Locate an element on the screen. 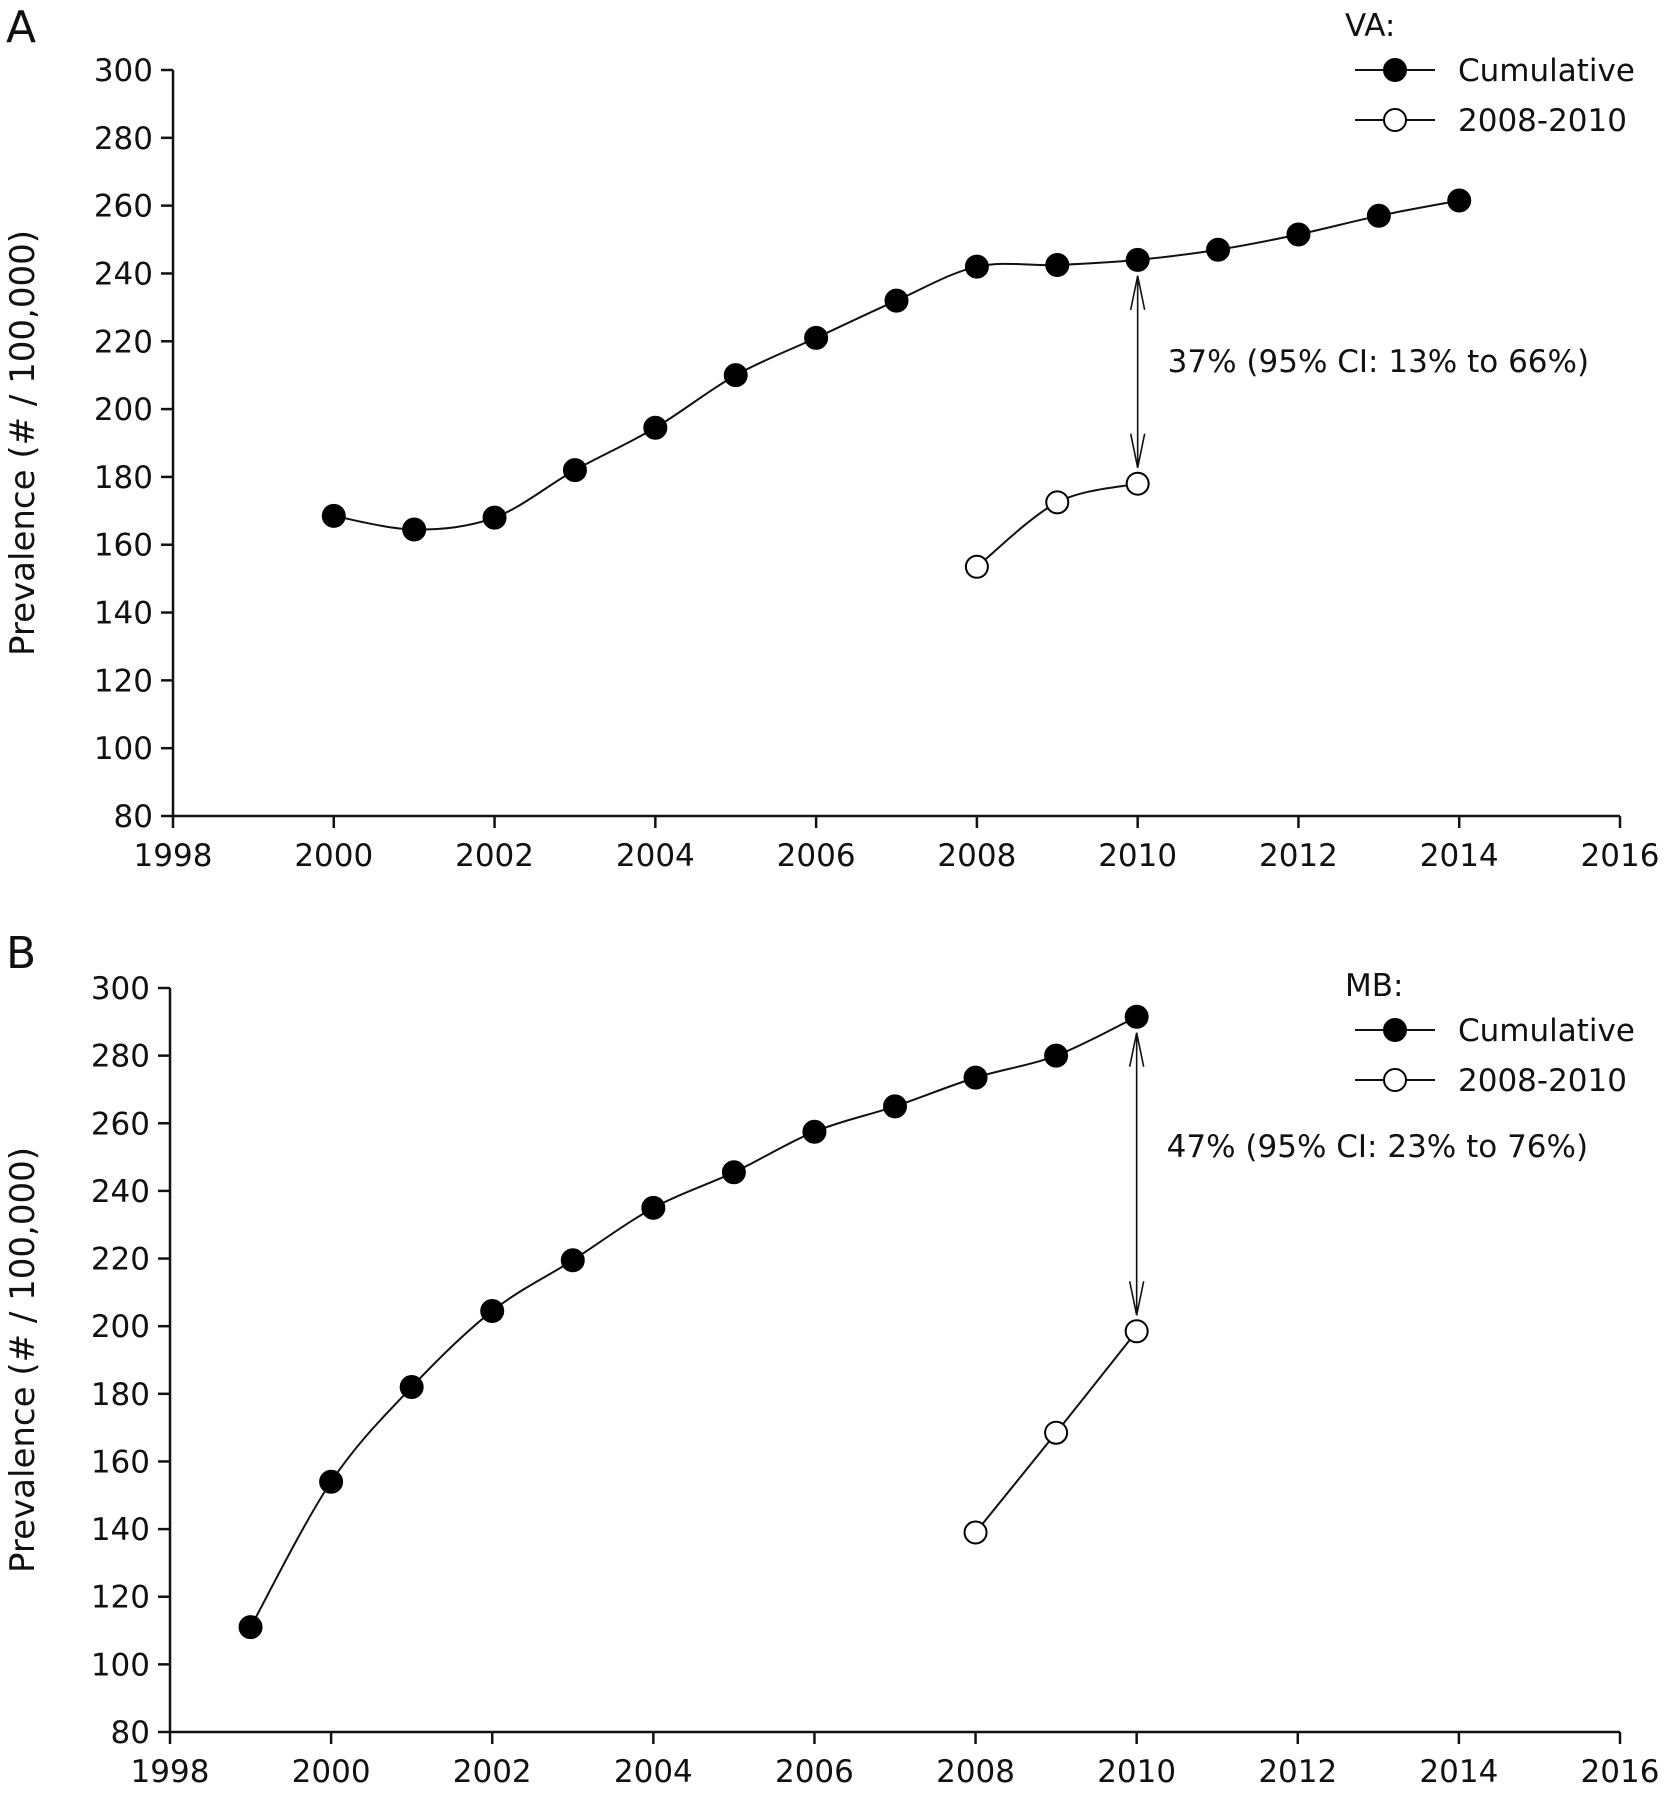  panel-letter: B is located at coordinates (21, 953).